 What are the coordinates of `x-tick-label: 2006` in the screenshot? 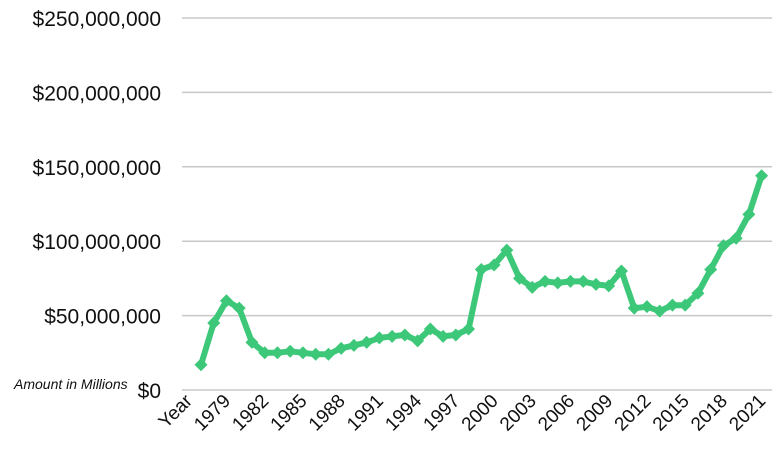 It's located at (556, 413).